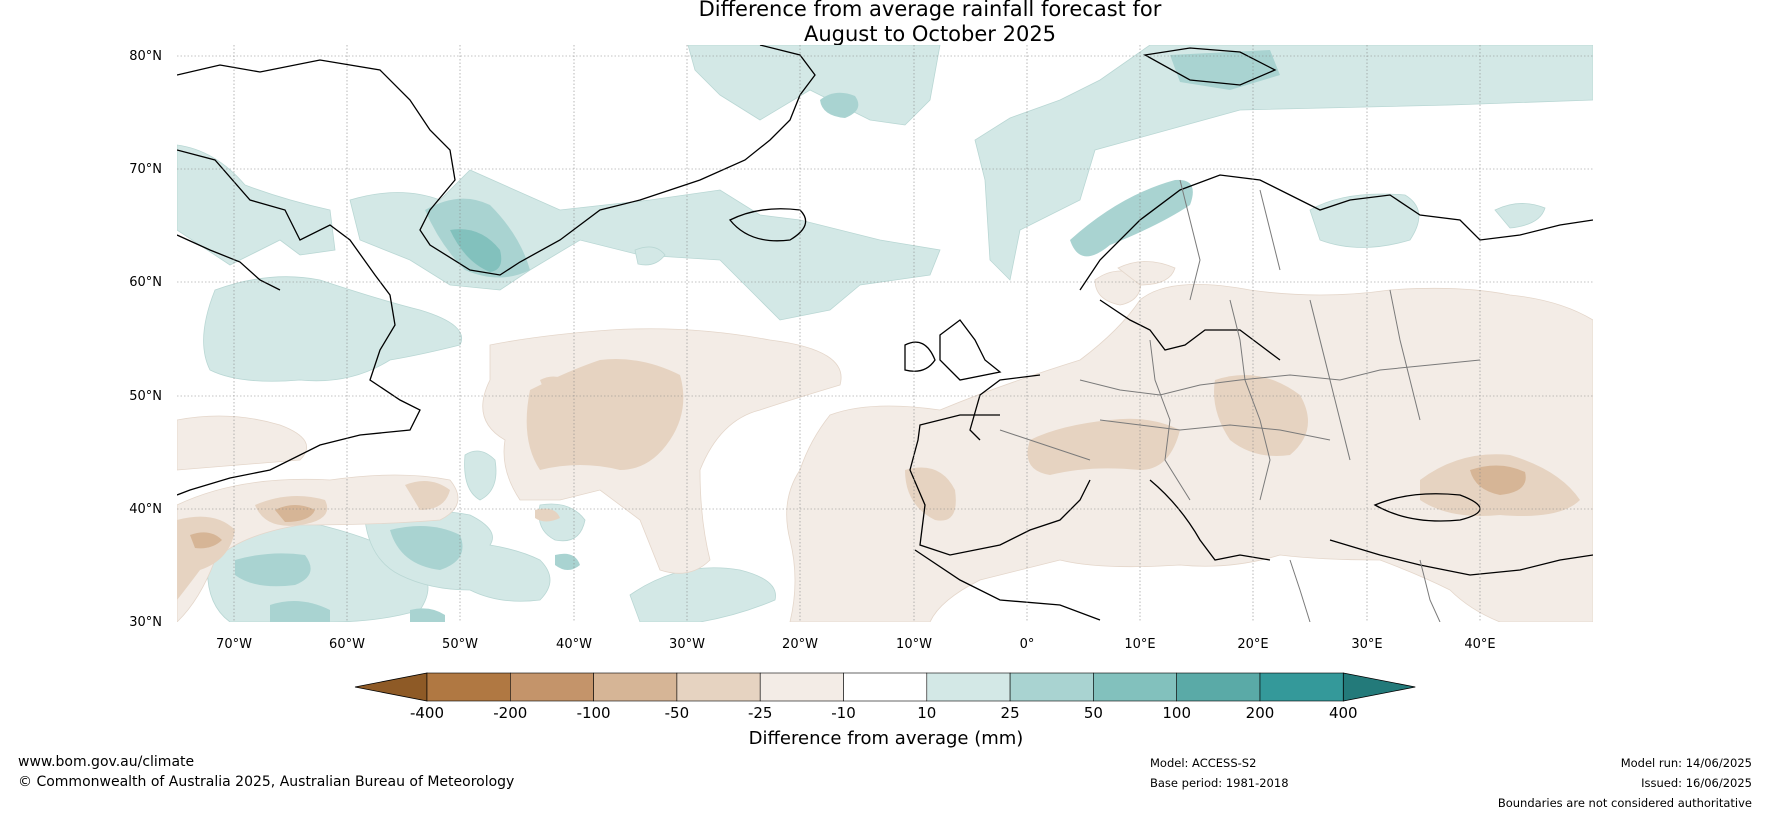  Describe the element at coordinates (843, 713) in the screenshot. I see `colorbar-tick-label: -10` at that location.